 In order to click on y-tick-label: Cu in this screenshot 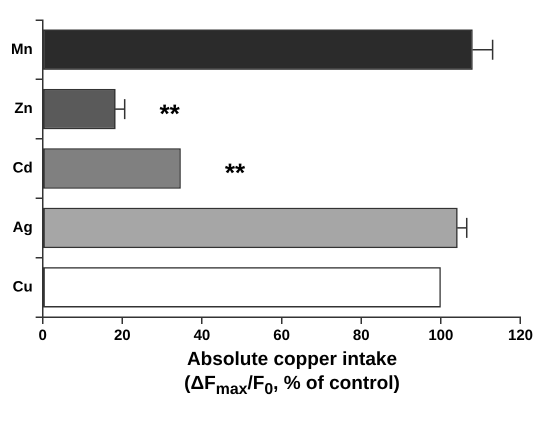, I will do `click(22, 287)`.